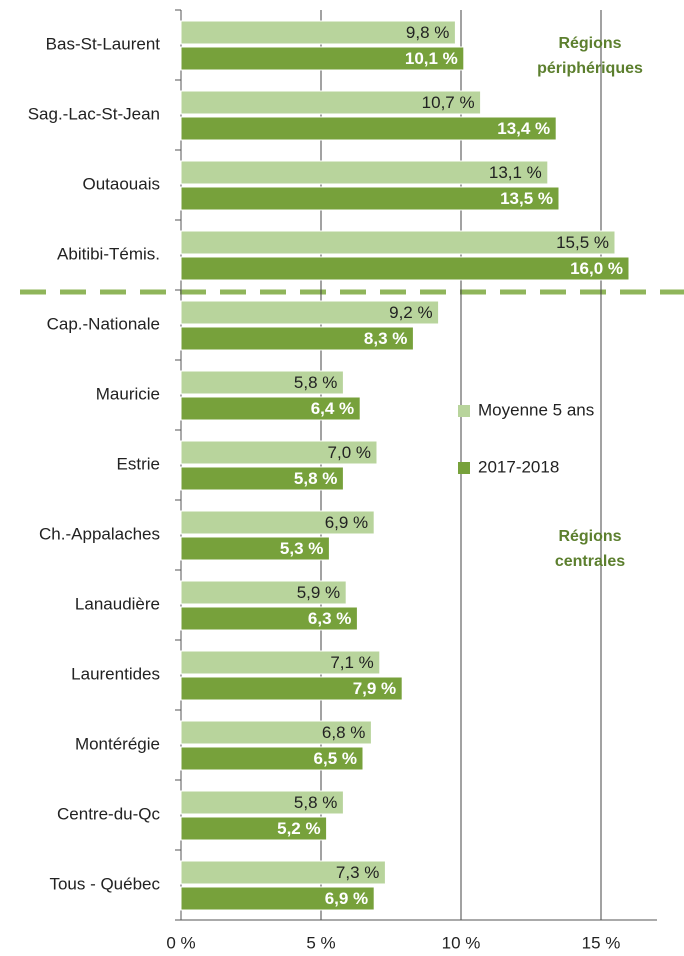 The width and height of the screenshot is (684, 956). What do you see at coordinates (582, 242) in the screenshot?
I see `value-label: 15,5 %` at bounding box center [582, 242].